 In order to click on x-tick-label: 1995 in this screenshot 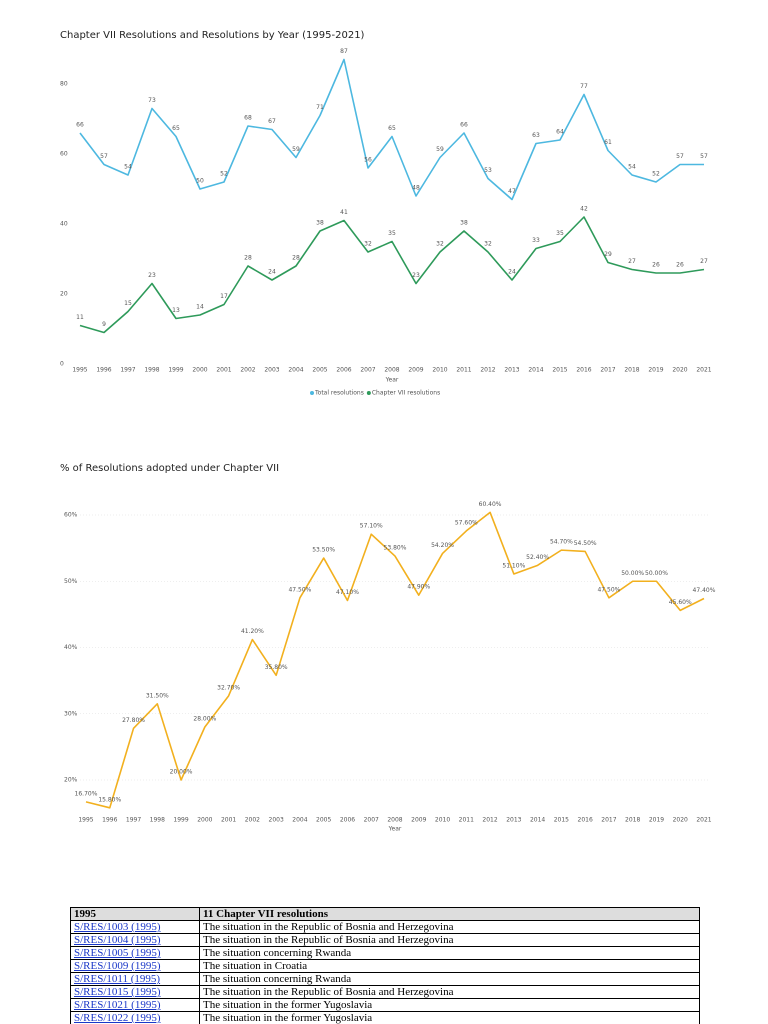, I will do `click(85, 820)`.